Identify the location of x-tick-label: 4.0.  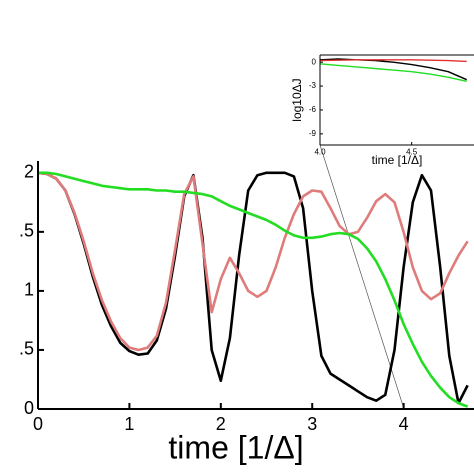
(320, 151).